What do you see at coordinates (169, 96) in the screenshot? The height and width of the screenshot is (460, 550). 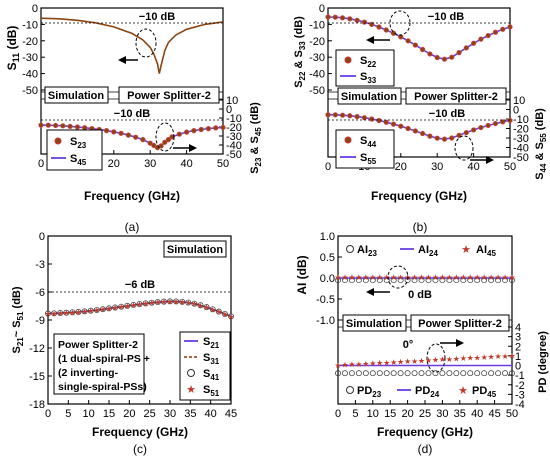 I see `panel-a-title: Power Splitter-2` at bounding box center [169, 96].